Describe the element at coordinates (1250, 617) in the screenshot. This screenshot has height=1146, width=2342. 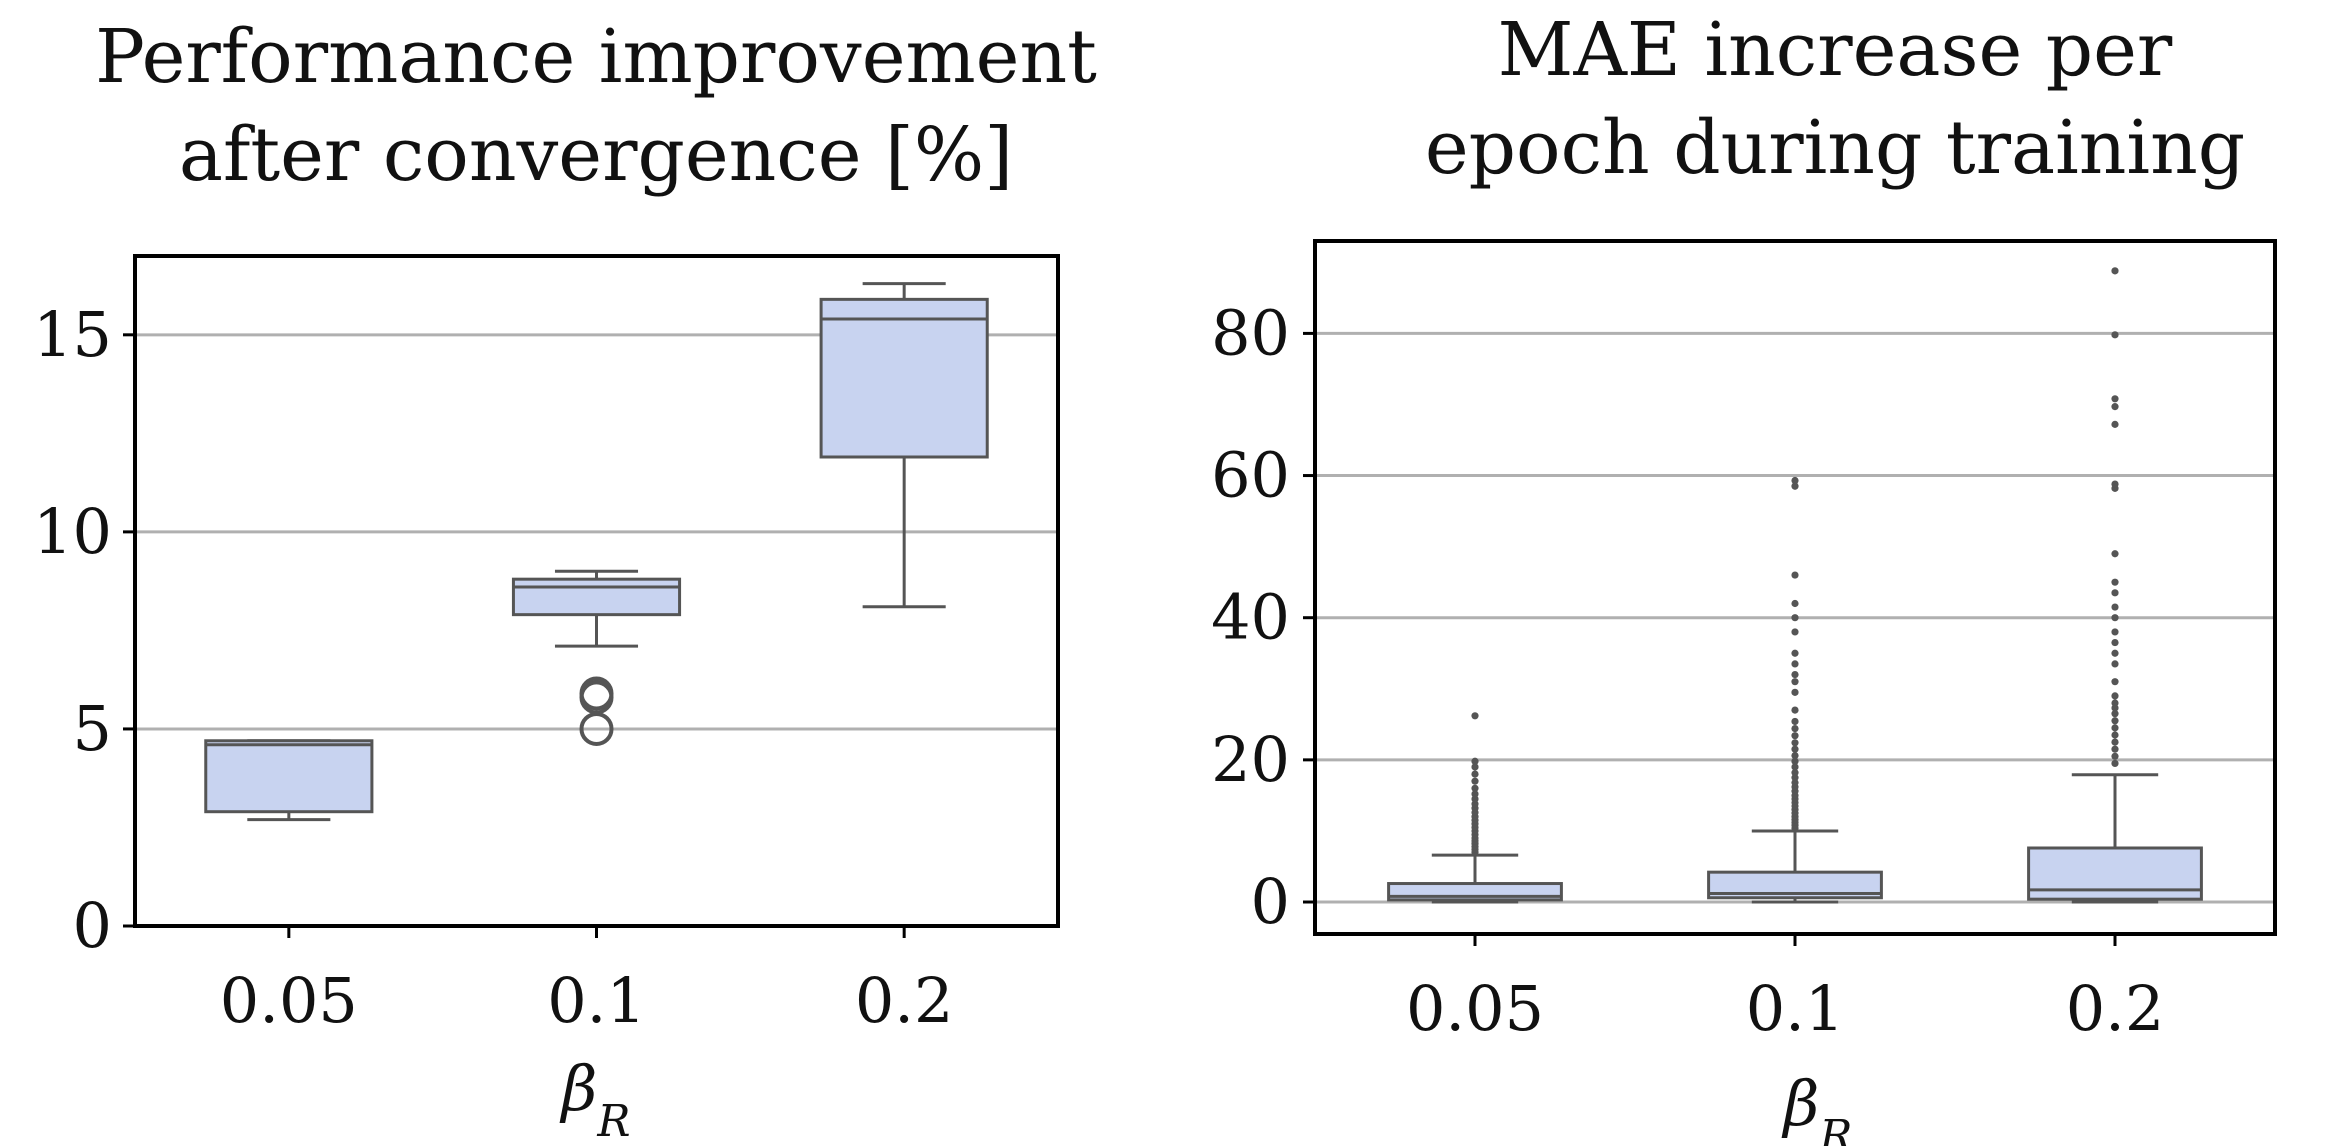
I see `y-tick-label: 40` at that location.